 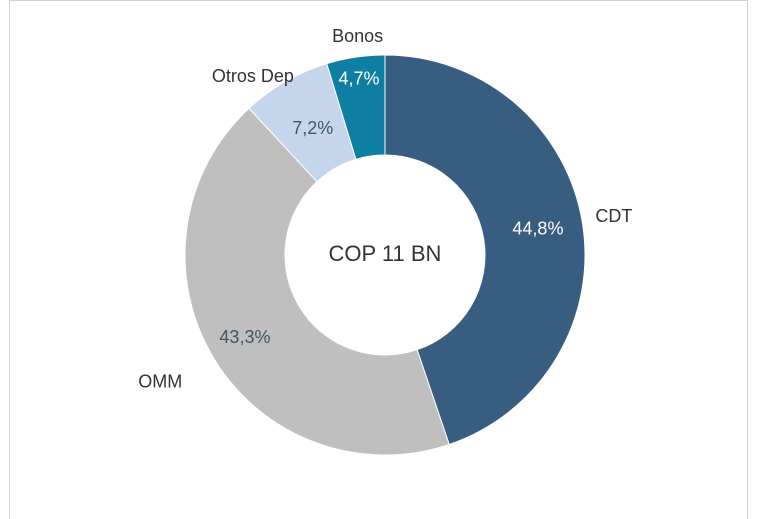 What do you see at coordinates (385, 253) in the screenshot?
I see `center-label: COP 11 BN` at bounding box center [385, 253].